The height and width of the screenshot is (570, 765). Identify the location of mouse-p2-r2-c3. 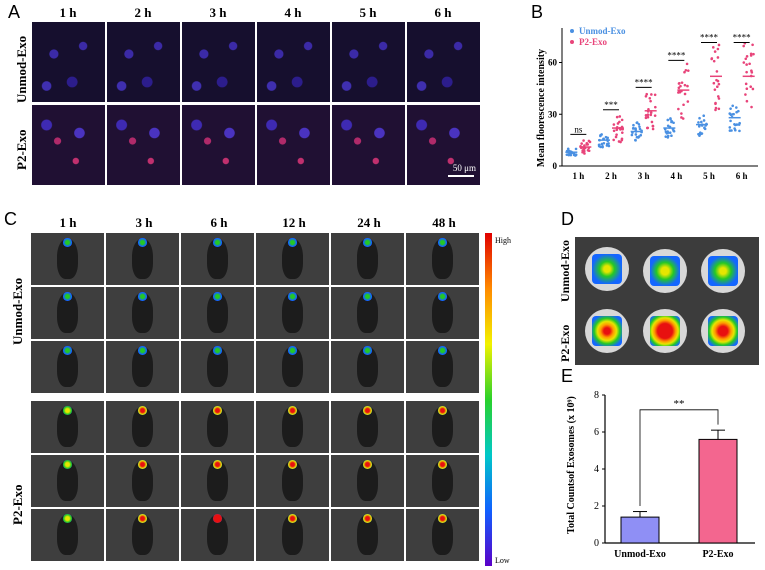
(217, 481).